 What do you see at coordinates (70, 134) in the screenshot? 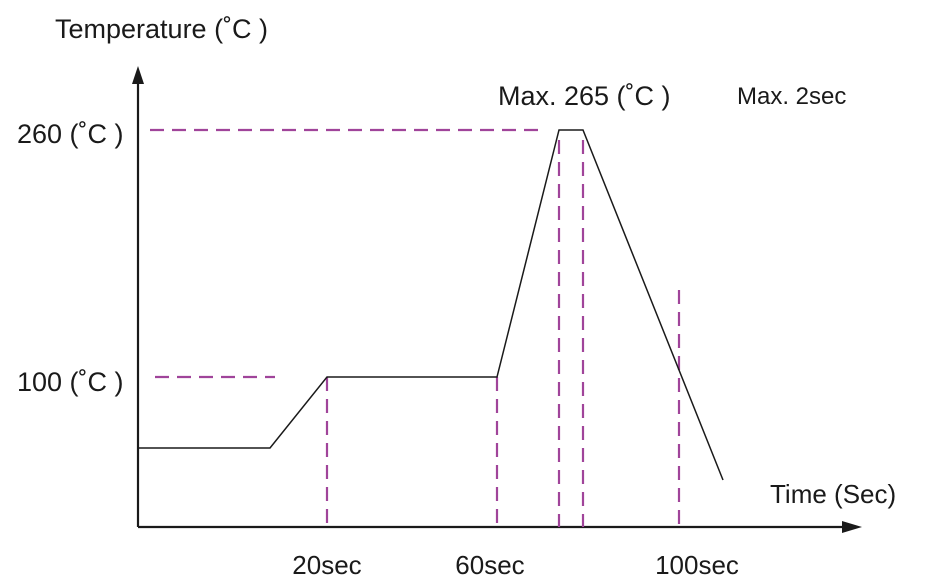
I see `y-tick-label-260: 260 (˚C )` at bounding box center [70, 134].